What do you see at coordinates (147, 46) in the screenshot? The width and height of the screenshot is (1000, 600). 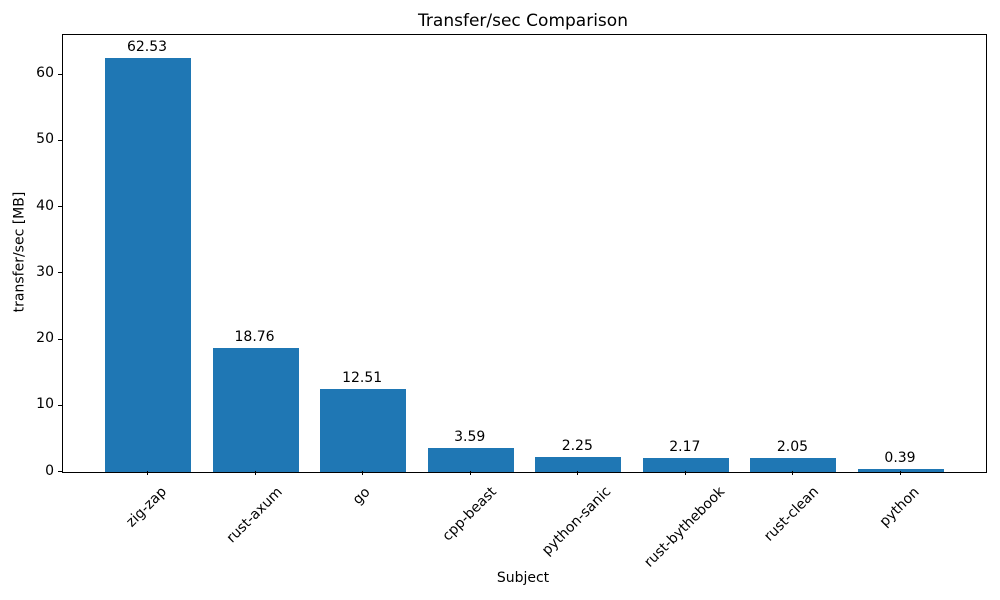 I see `bar-value-label: 62.53` at bounding box center [147, 46].